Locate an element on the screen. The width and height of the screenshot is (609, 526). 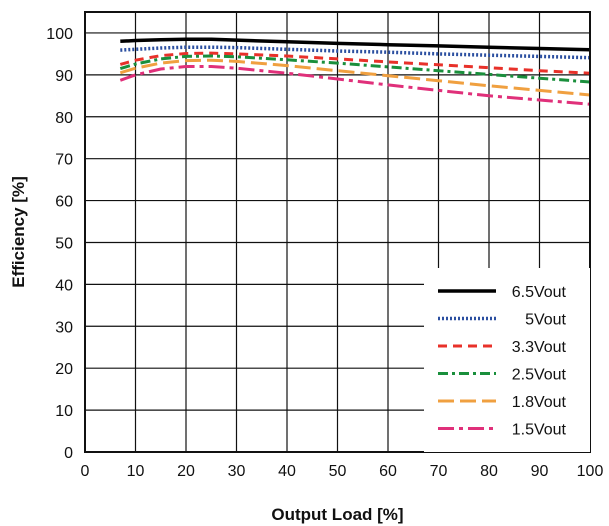
x-tick-label: 60 is located at coordinates (388, 471).